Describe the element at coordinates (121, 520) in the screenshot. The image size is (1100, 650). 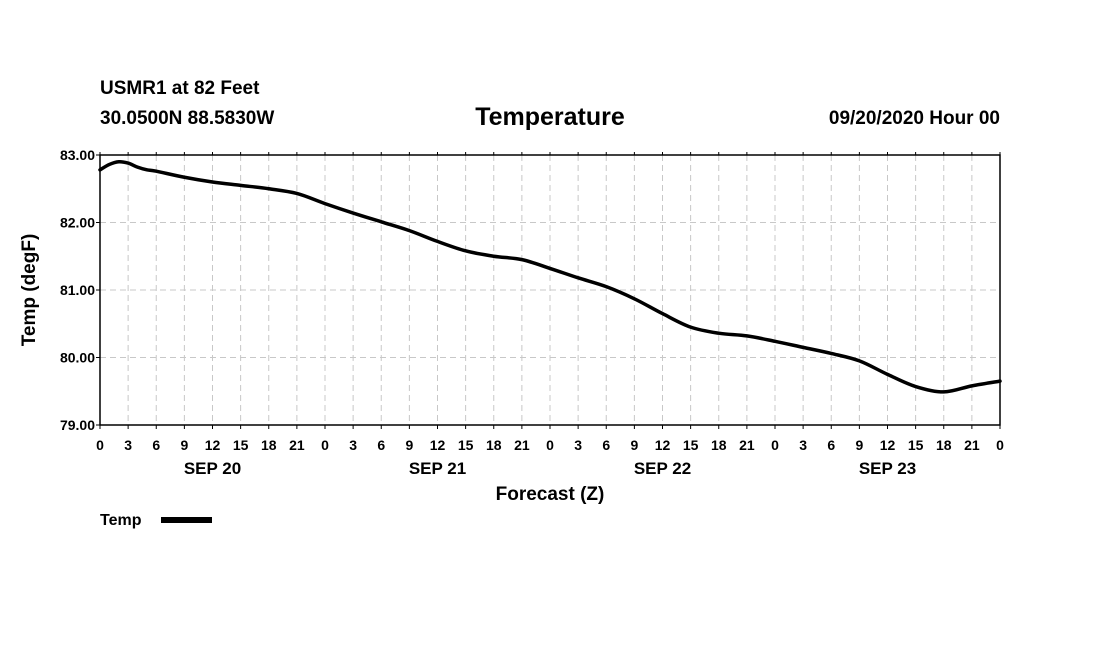
I see `legend-label: Temp` at that location.